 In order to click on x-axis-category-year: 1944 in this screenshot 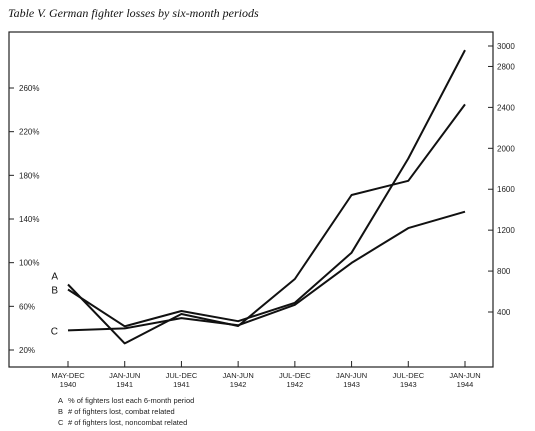, I will do `click(465, 384)`.